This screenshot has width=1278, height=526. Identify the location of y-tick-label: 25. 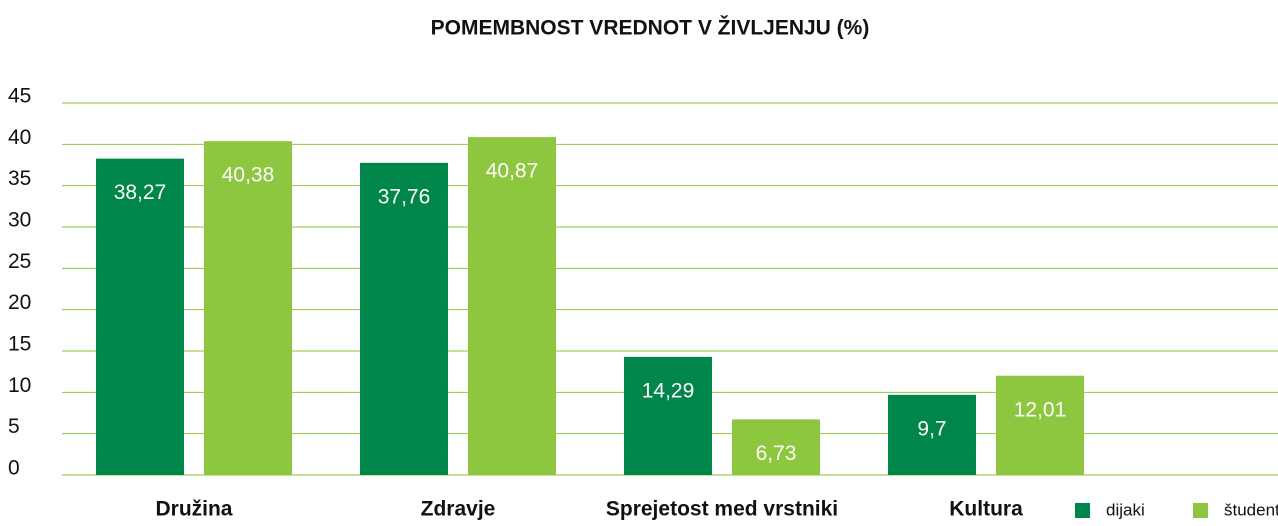
(19, 261).